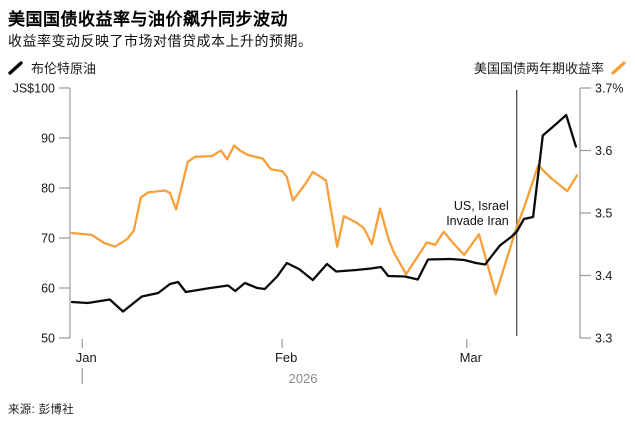 The height and width of the screenshot is (429, 635). I want to click on legend-yield: 美国国债两年期收益率, so click(550, 67).